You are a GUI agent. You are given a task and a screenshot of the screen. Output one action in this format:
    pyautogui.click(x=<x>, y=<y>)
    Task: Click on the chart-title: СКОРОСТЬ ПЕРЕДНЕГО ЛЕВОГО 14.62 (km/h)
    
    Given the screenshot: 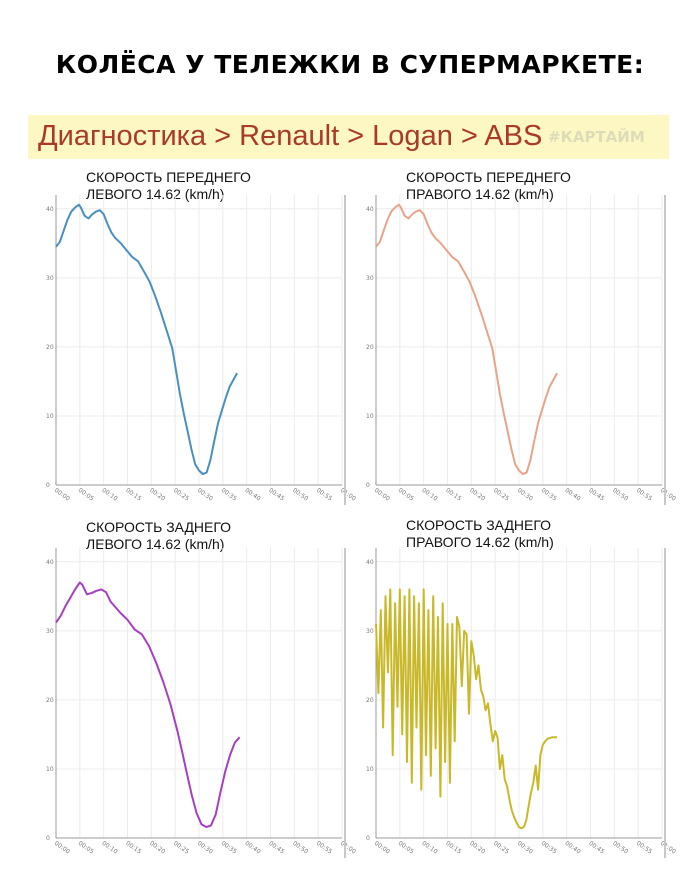 What is the action you would take?
    pyautogui.click(x=168, y=186)
    